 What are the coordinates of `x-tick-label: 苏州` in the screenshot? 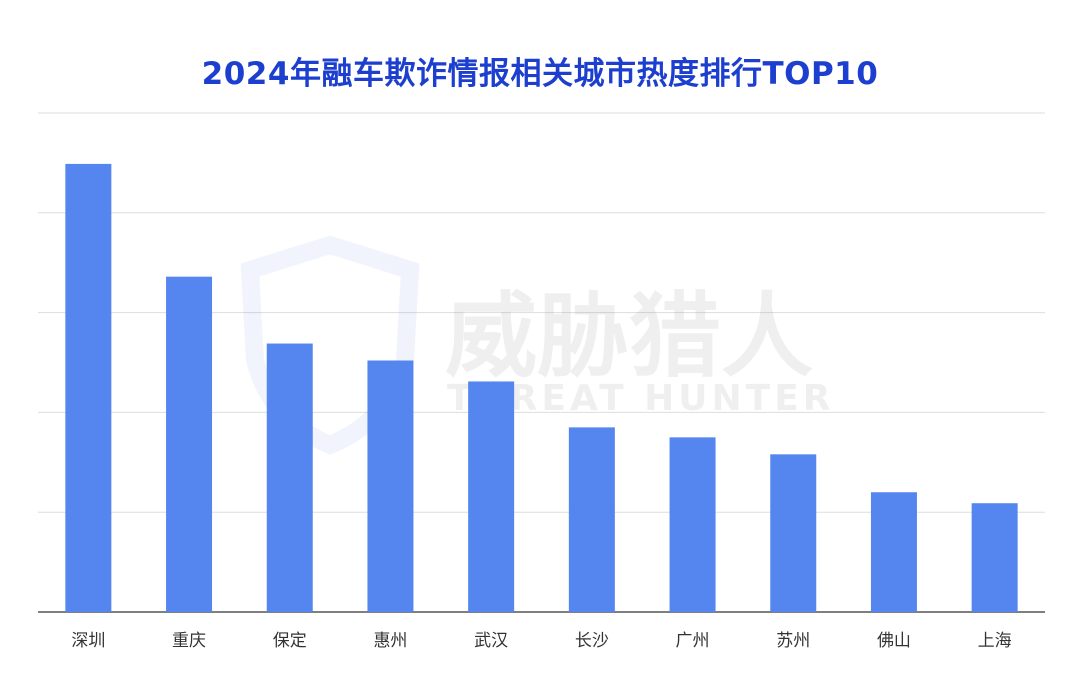 It's located at (793, 641).